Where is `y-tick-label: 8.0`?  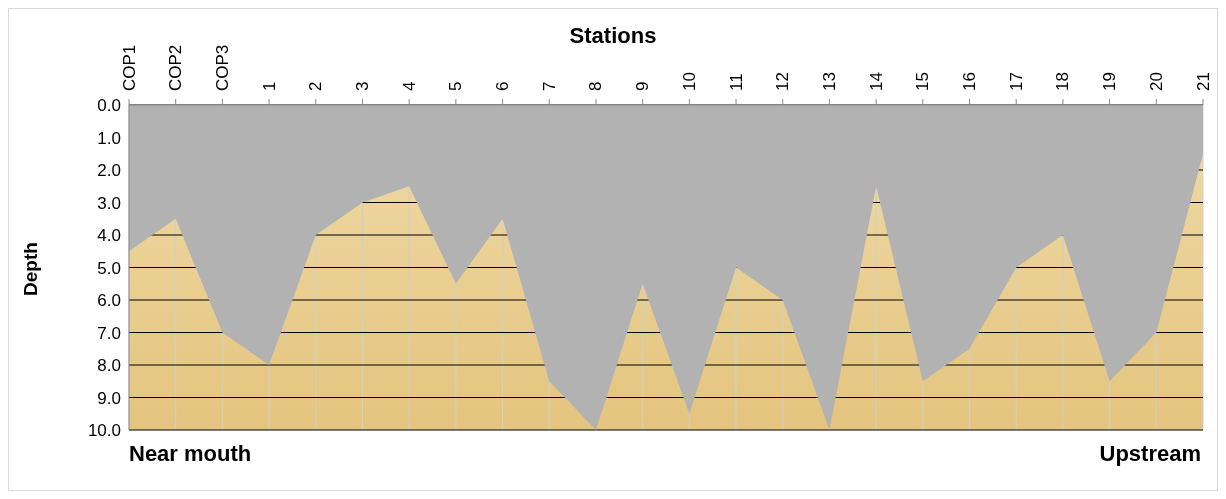
y-tick-label: 8.0 is located at coordinates (109, 366).